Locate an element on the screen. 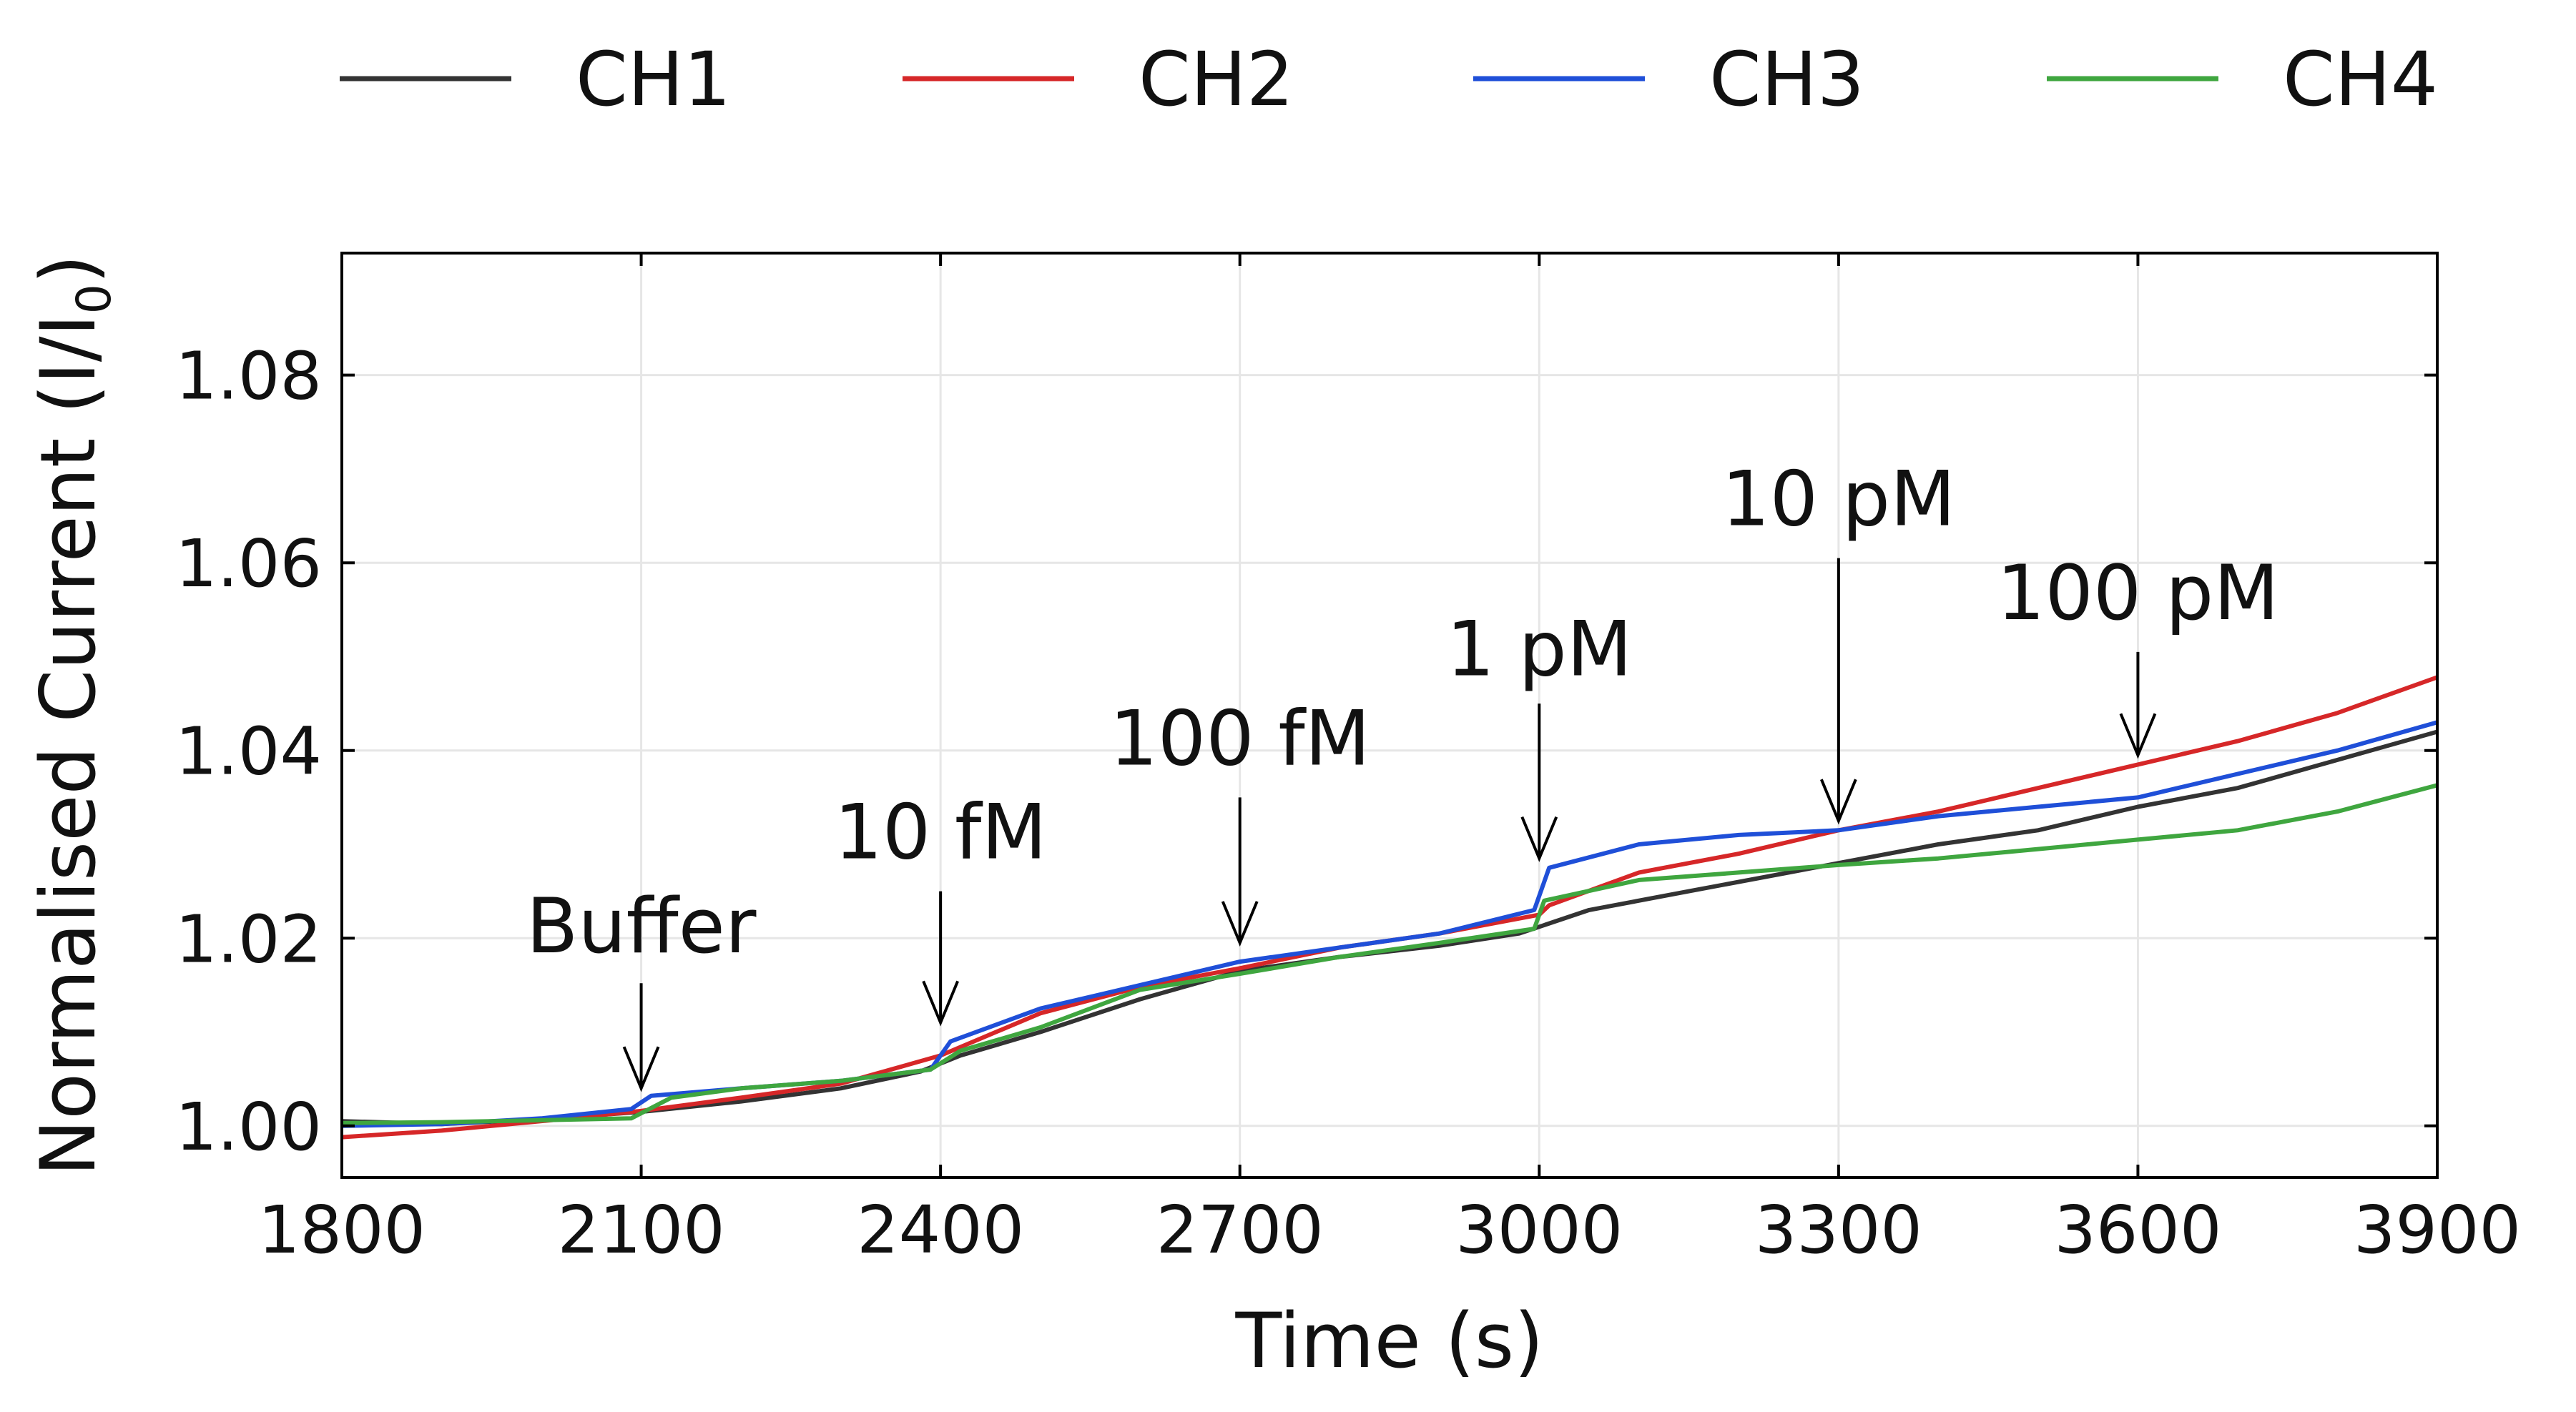  y-axis-title-subscript: 0 is located at coordinates (95, 299).